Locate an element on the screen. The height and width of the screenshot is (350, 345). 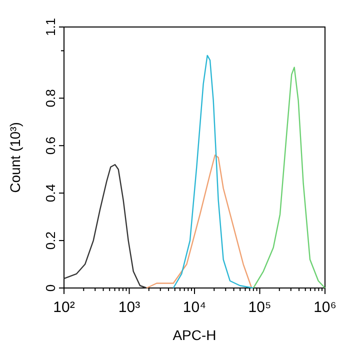
x-tick-label: 10⁴ is located at coordinates (194, 307).